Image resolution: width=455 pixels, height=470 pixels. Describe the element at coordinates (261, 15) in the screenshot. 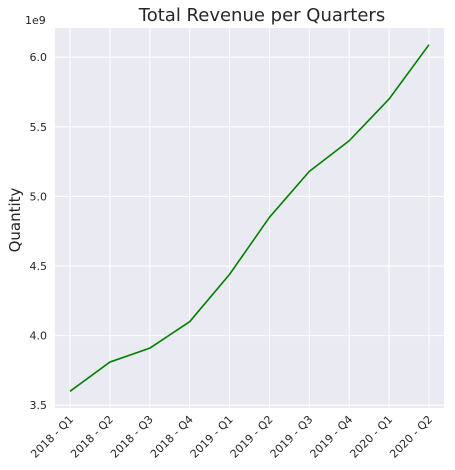

I see `chart-title: Total Revenue per Quarters` at that location.